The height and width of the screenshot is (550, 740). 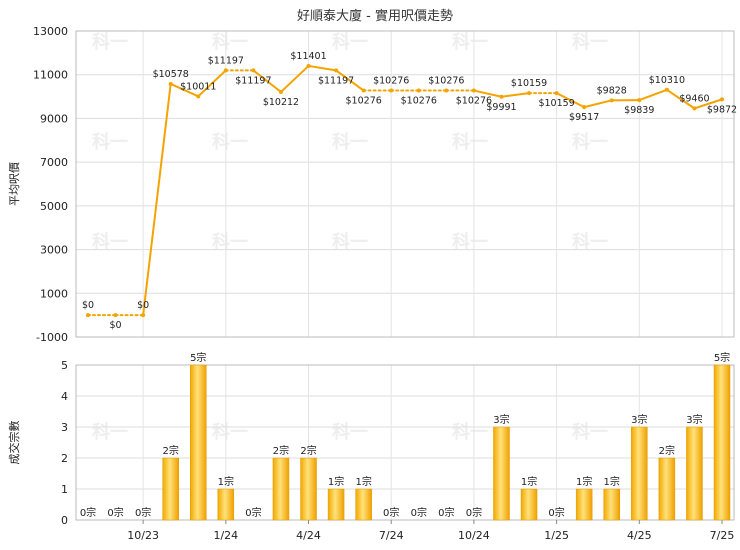 What do you see at coordinates (556, 535) in the screenshot?
I see `x-tick-label: 1/25` at bounding box center [556, 535].